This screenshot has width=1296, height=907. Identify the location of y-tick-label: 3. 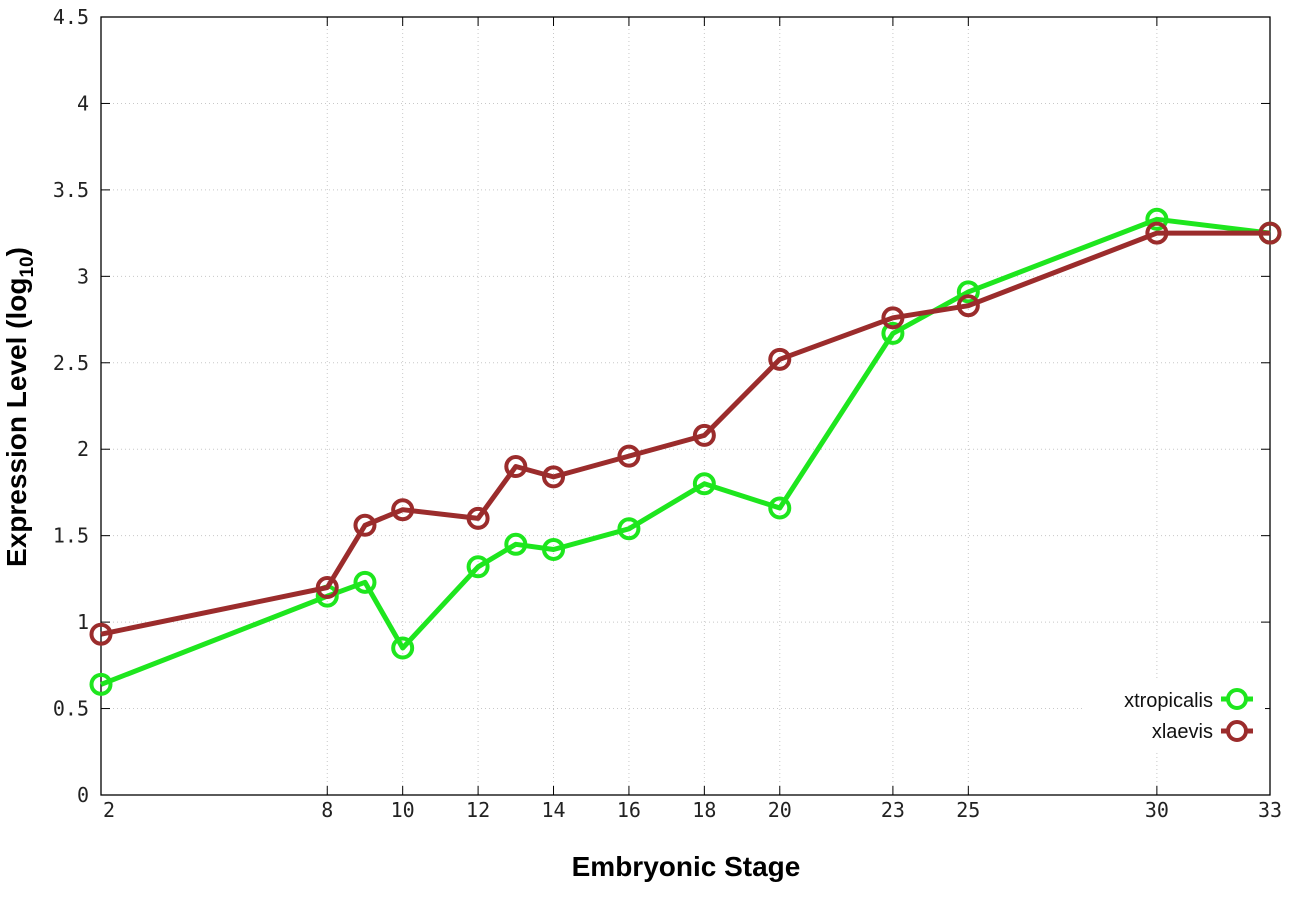
(83, 276).